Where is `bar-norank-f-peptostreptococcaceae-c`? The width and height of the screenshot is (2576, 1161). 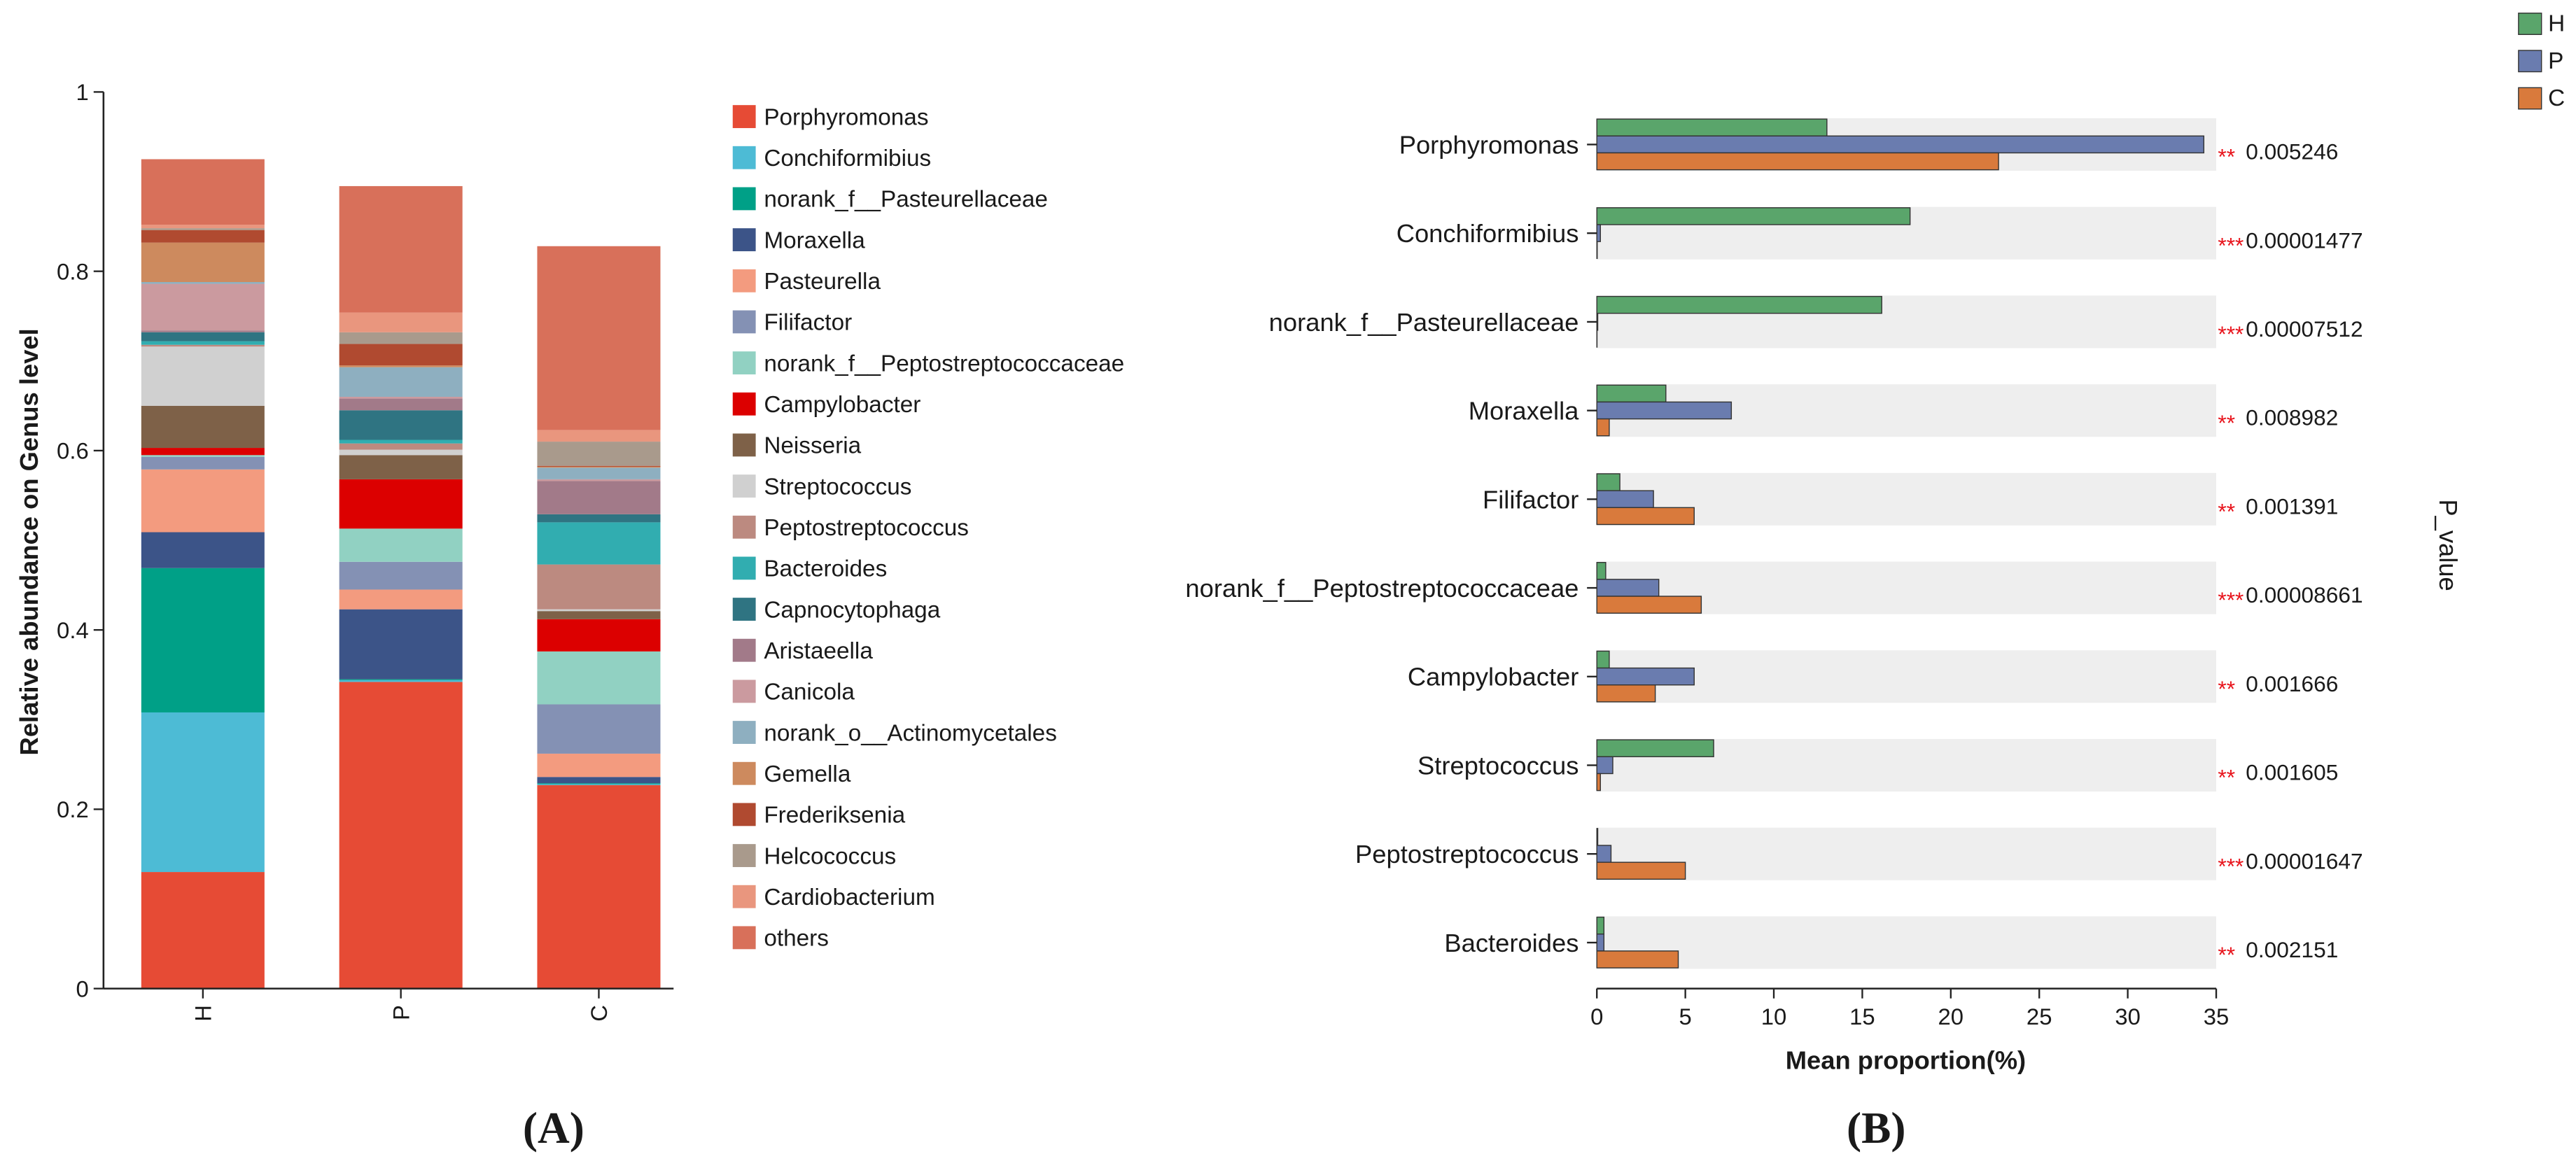
bar-norank-f-peptostreptococcaceae-c is located at coordinates (1649, 605).